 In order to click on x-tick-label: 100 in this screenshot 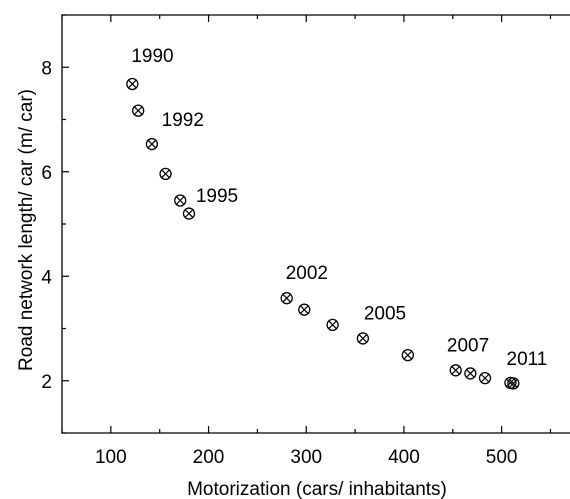, I will do `click(111, 457)`.